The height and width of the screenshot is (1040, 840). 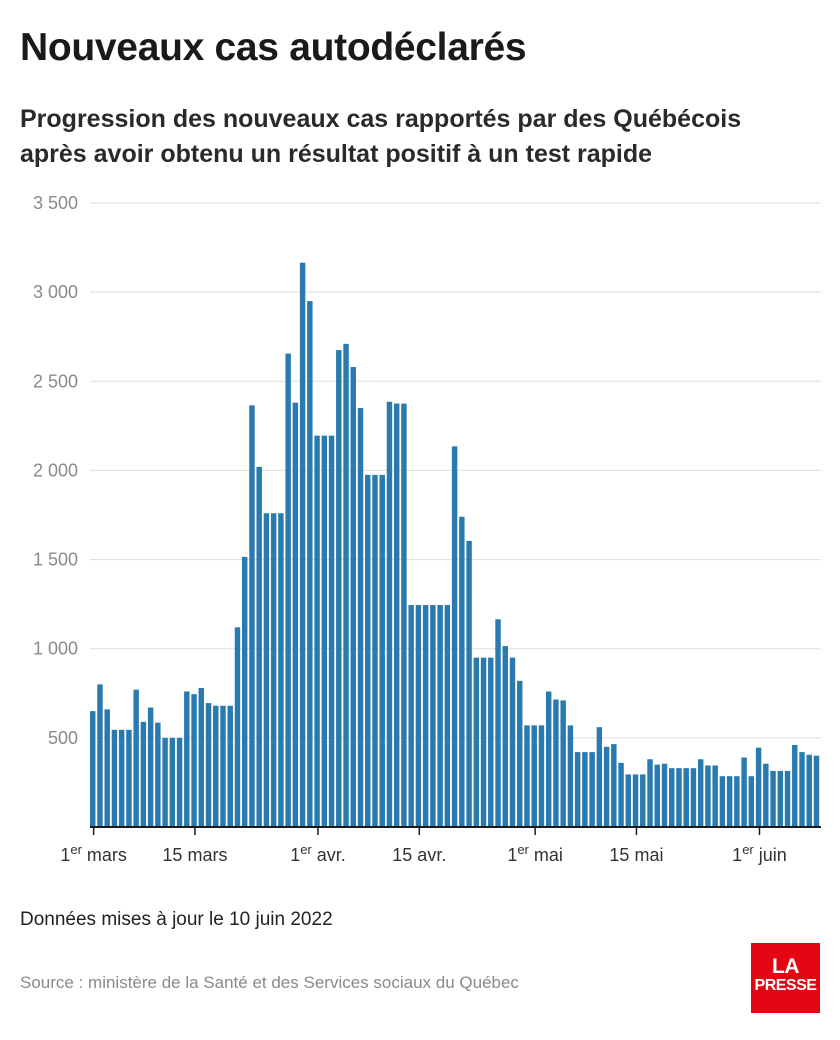 What do you see at coordinates (786, 966) in the screenshot?
I see `logo-text-la: LA` at bounding box center [786, 966].